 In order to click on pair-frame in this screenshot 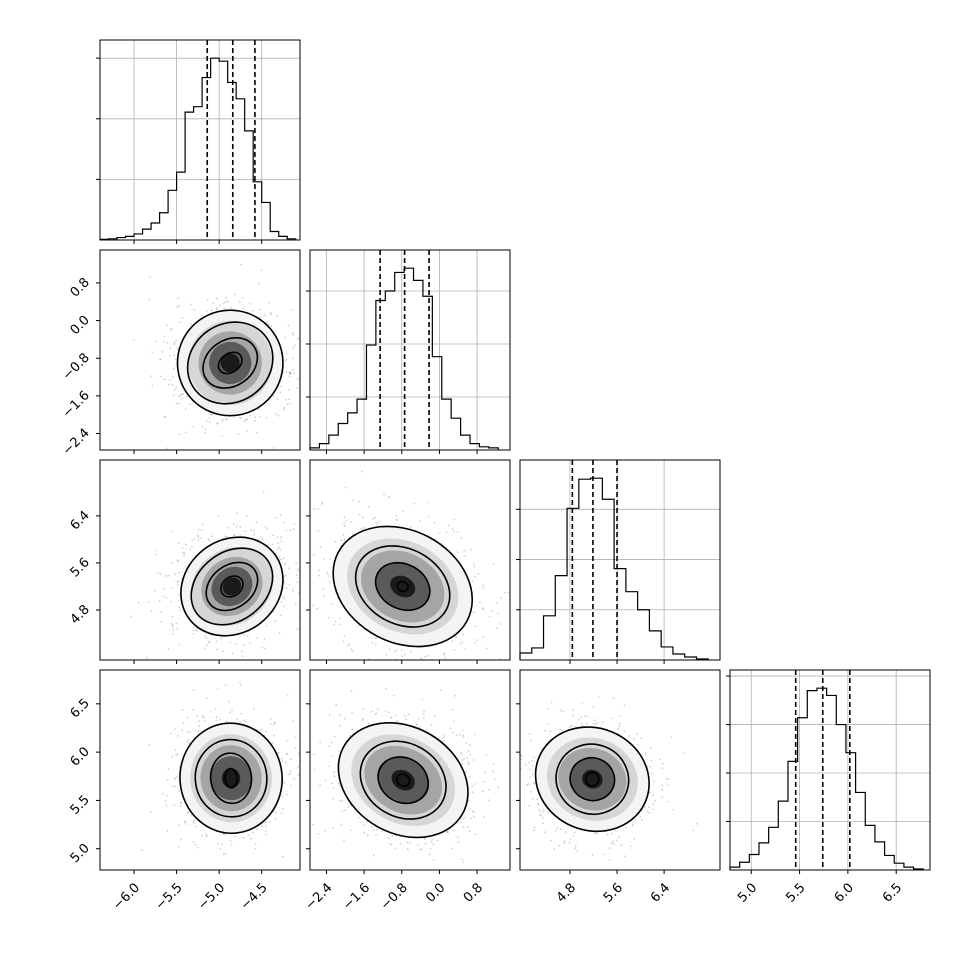, I will do `click(200, 770)`.